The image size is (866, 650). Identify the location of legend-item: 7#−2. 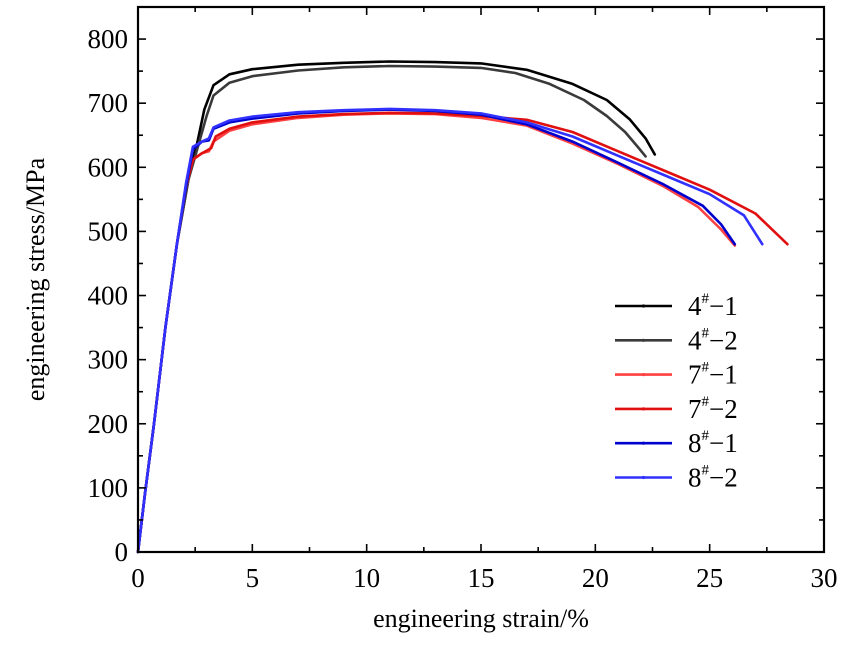
(676, 409).